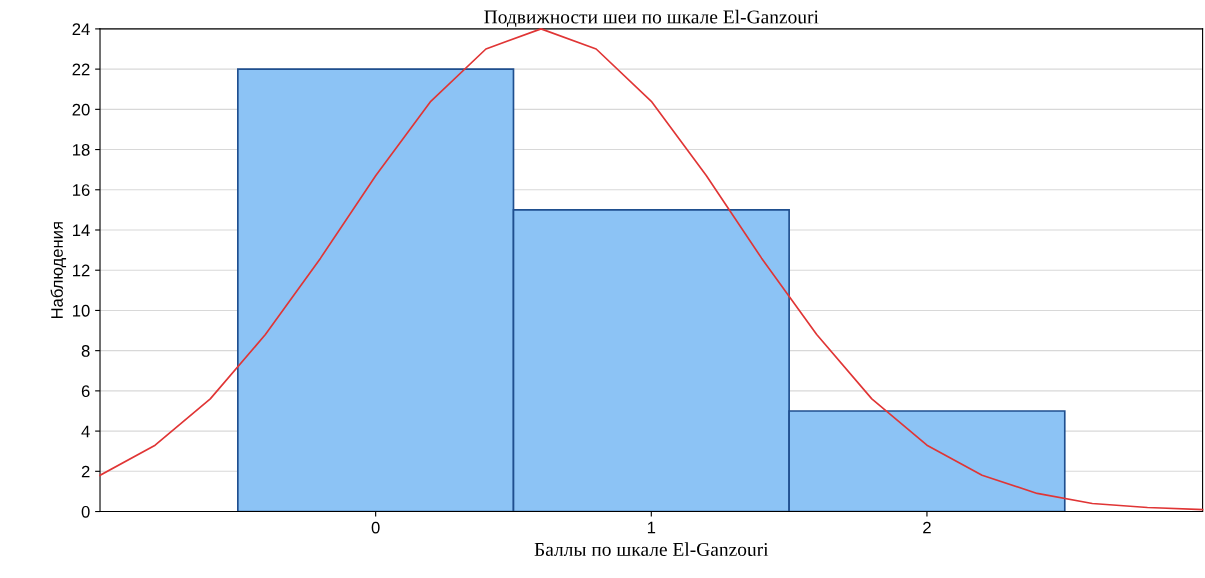 The image size is (1205, 578). What do you see at coordinates (375, 527) in the screenshot?
I see `x-tick-label: 0` at bounding box center [375, 527].